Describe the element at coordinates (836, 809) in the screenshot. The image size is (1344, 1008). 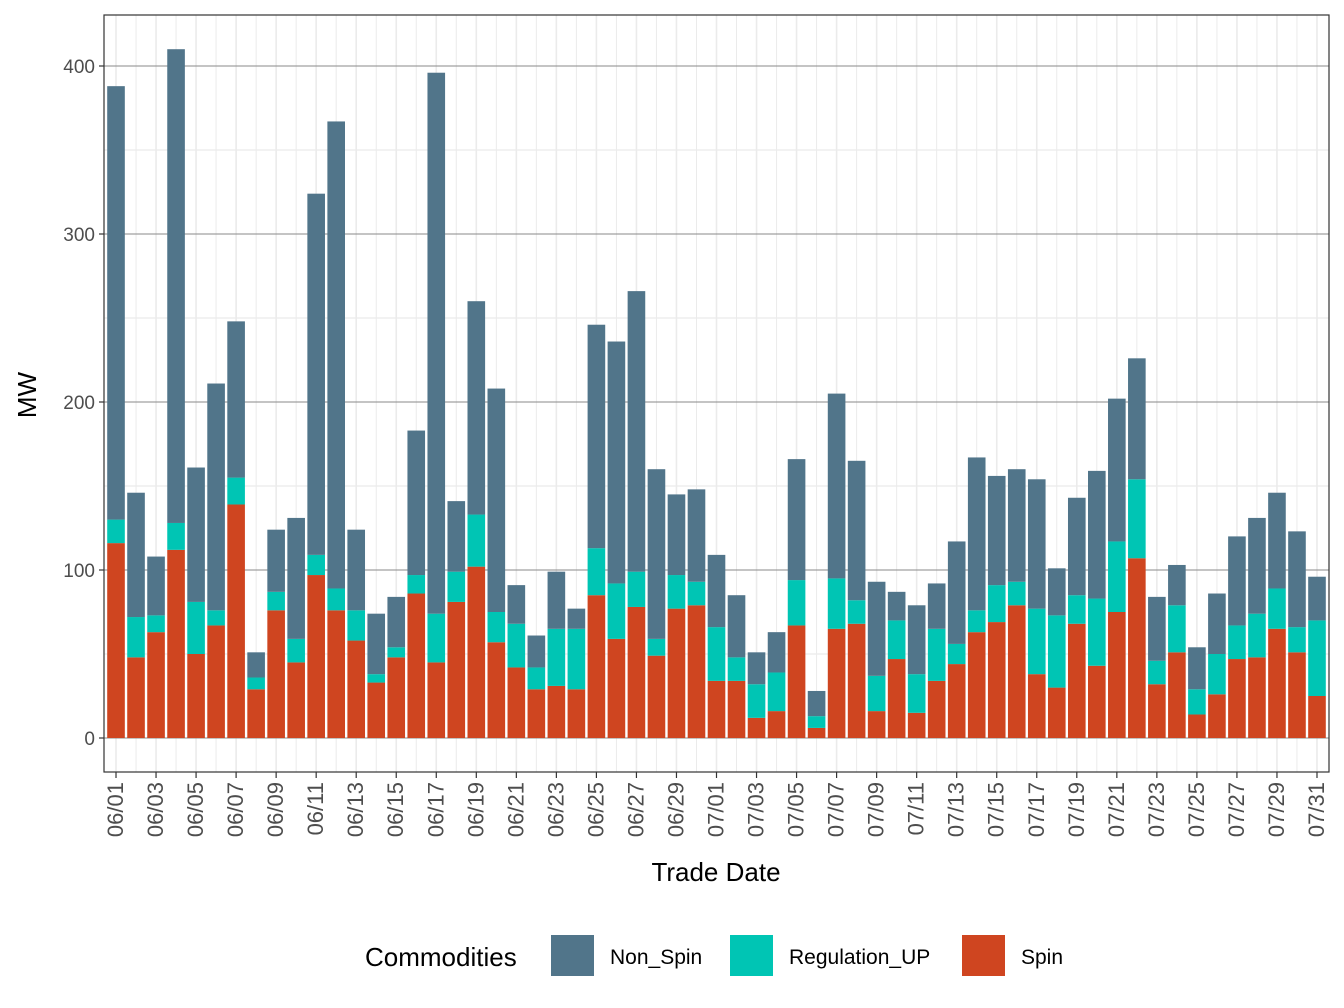
I see `x-tick-label: 07/07` at that location.